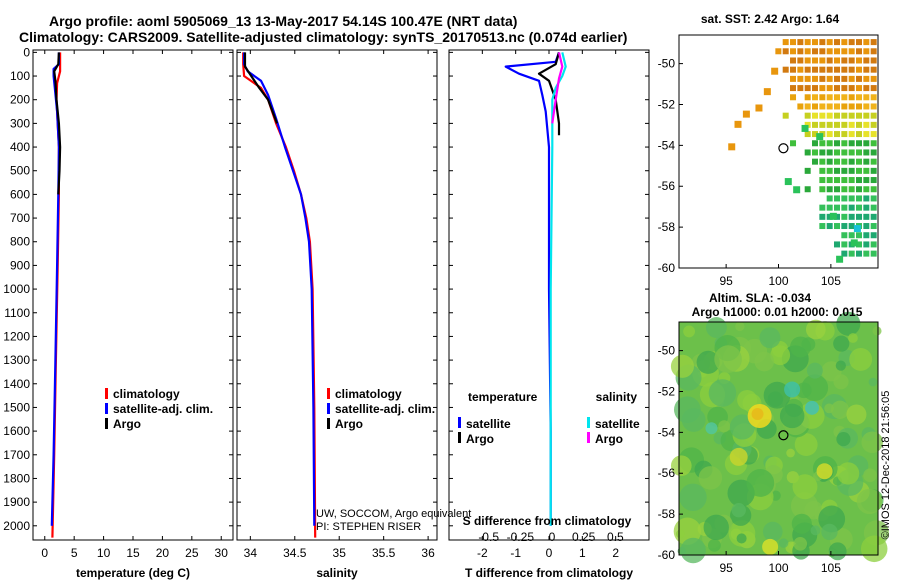 The width and height of the screenshot is (900, 580). What do you see at coordinates (20, 218) in the screenshot?
I see `depth-tick-label: 700` at bounding box center [20, 218].